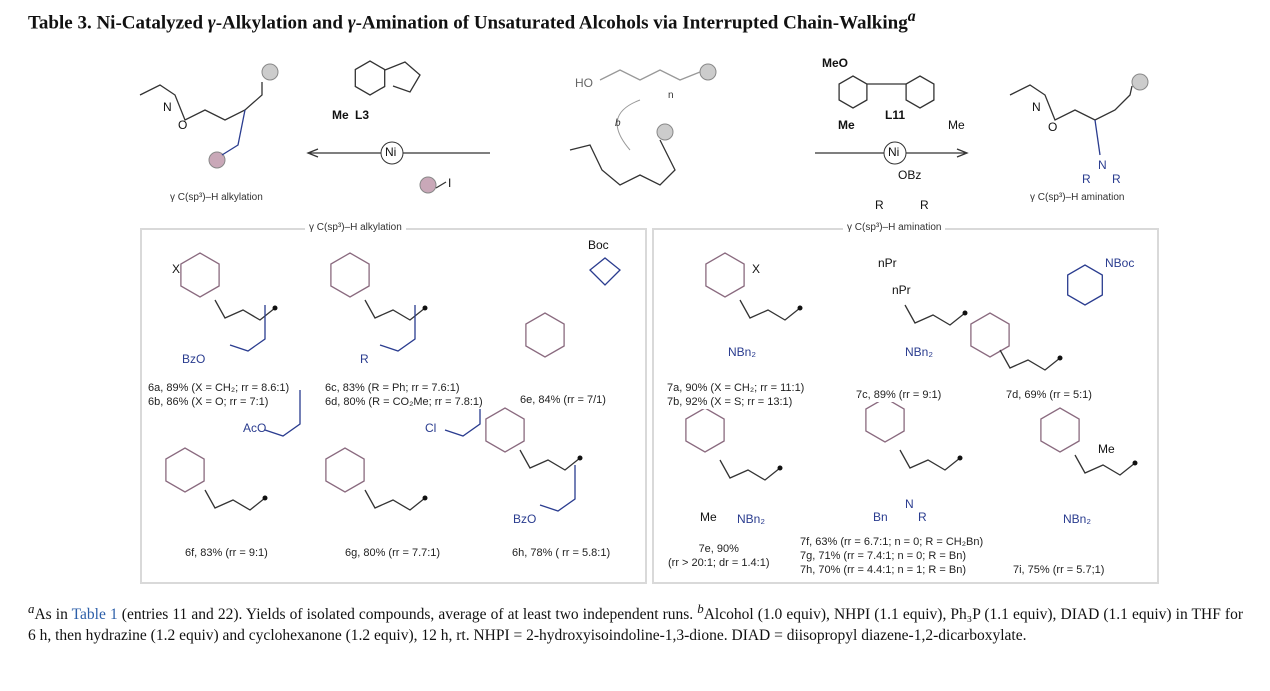  I want to click on ni-label: Ni, so click(894, 152).